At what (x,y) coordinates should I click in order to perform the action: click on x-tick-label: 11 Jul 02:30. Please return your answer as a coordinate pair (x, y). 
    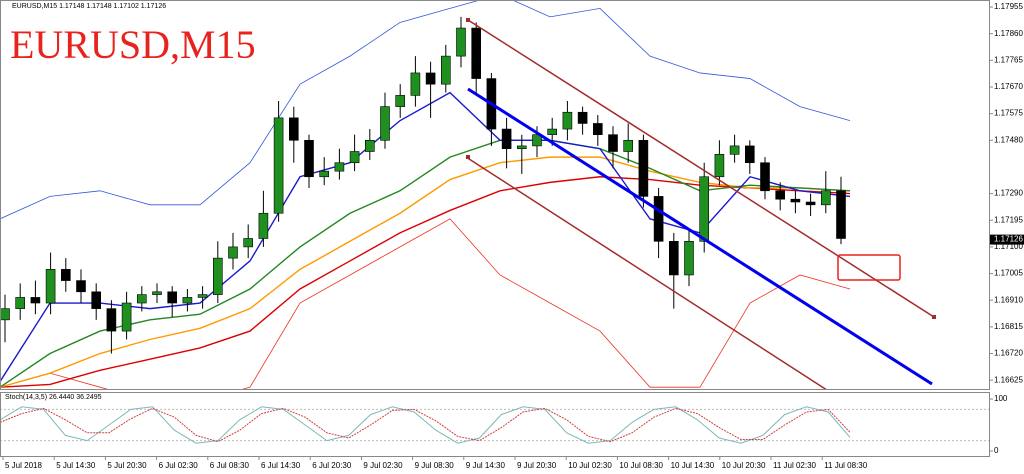
    Looking at the image, I should click on (795, 465).